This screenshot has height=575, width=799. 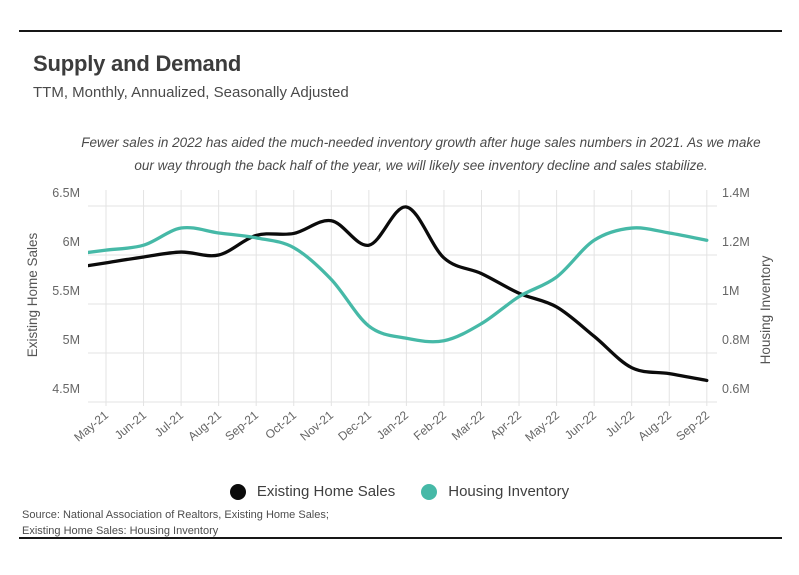 What do you see at coordinates (509, 491) in the screenshot?
I see `legend-label: Housing Inventory` at bounding box center [509, 491].